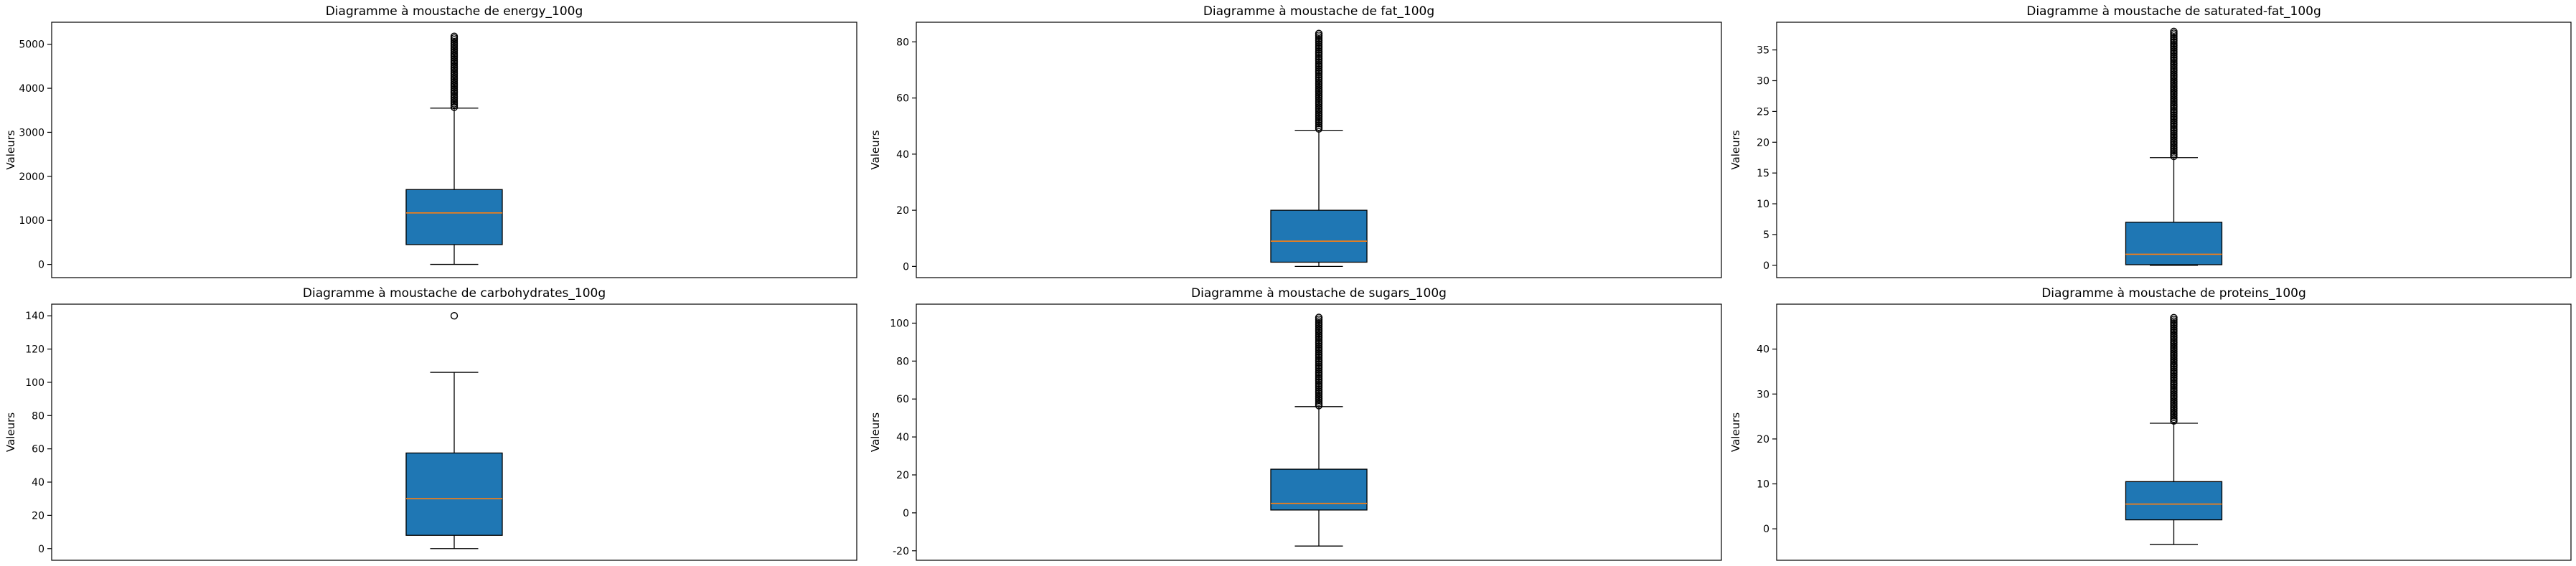 Image resolution: width=2576 pixels, height=566 pixels. Describe the element at coordinates (1318, 11) in the screenshot. I see `chart-title: Diagramme à moustache de fat_100g` at that location.